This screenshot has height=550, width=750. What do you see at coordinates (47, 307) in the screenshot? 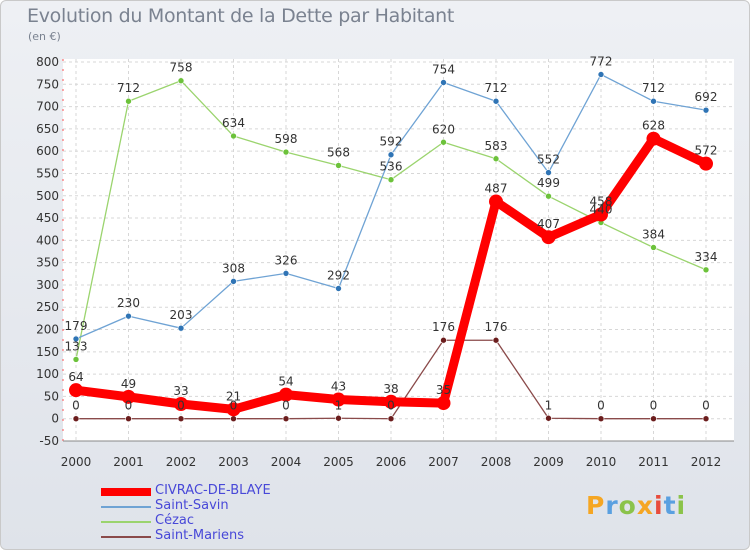
I see `y-tick-label: 250` at bounding box center [47, 307].